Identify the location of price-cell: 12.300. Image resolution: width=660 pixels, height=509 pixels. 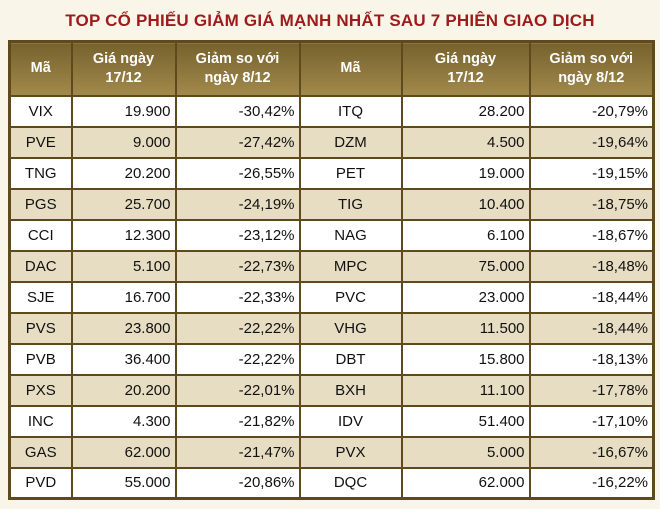
(123, 235).